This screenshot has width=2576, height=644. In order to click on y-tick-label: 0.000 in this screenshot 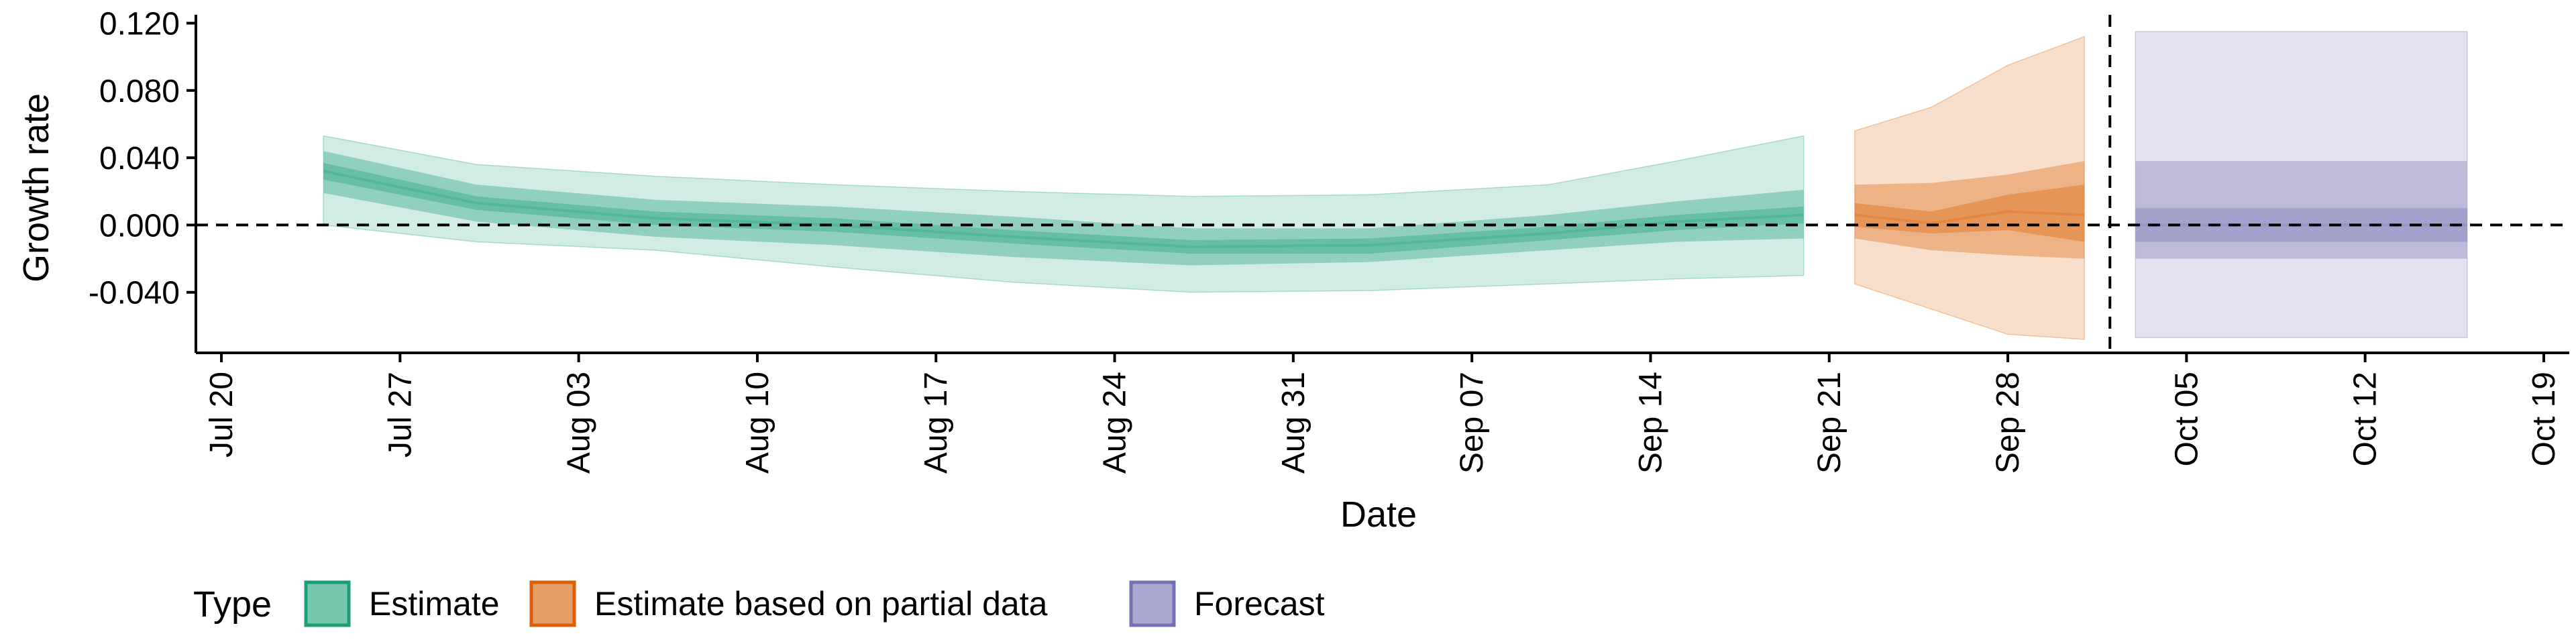, I will do `click(139, 226)`.